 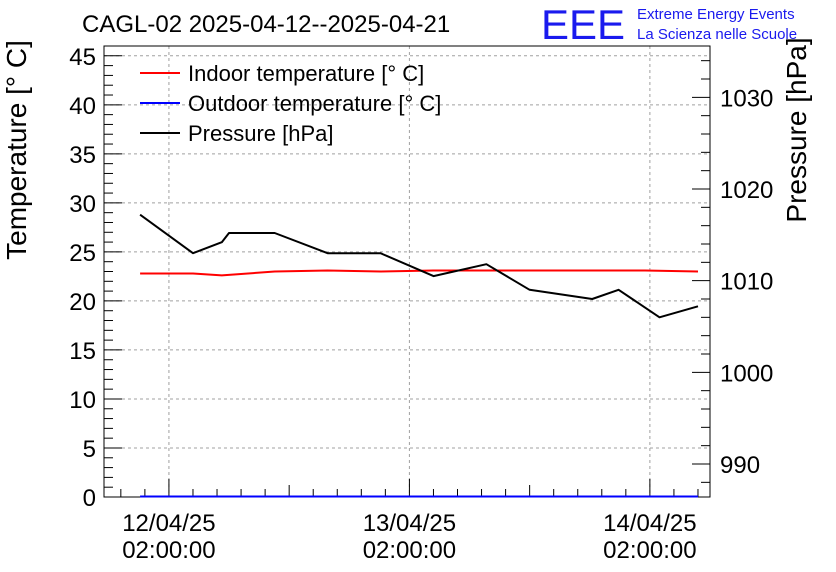 What do you see at coordinates (314, 103) in the screenshot?
I see `legend-label-2: Outdoor temperature [° C]` at bounding box center [314, 103].